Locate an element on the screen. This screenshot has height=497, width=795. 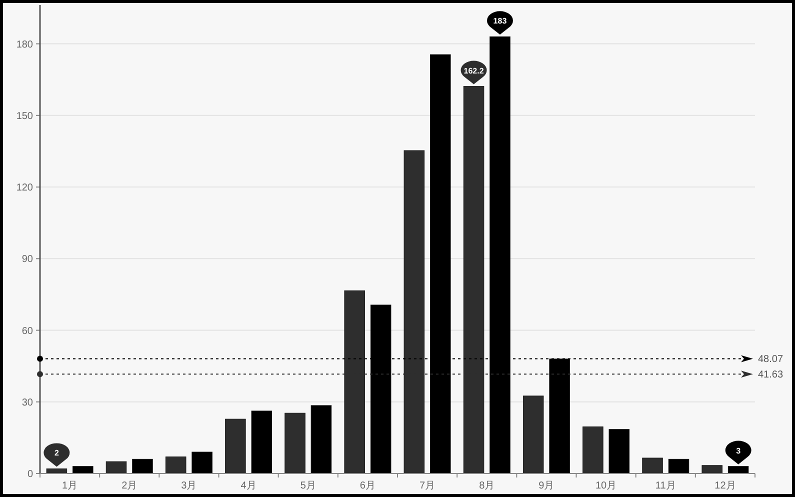
y-tick-label: 120 is located at coordinates (25, 188).